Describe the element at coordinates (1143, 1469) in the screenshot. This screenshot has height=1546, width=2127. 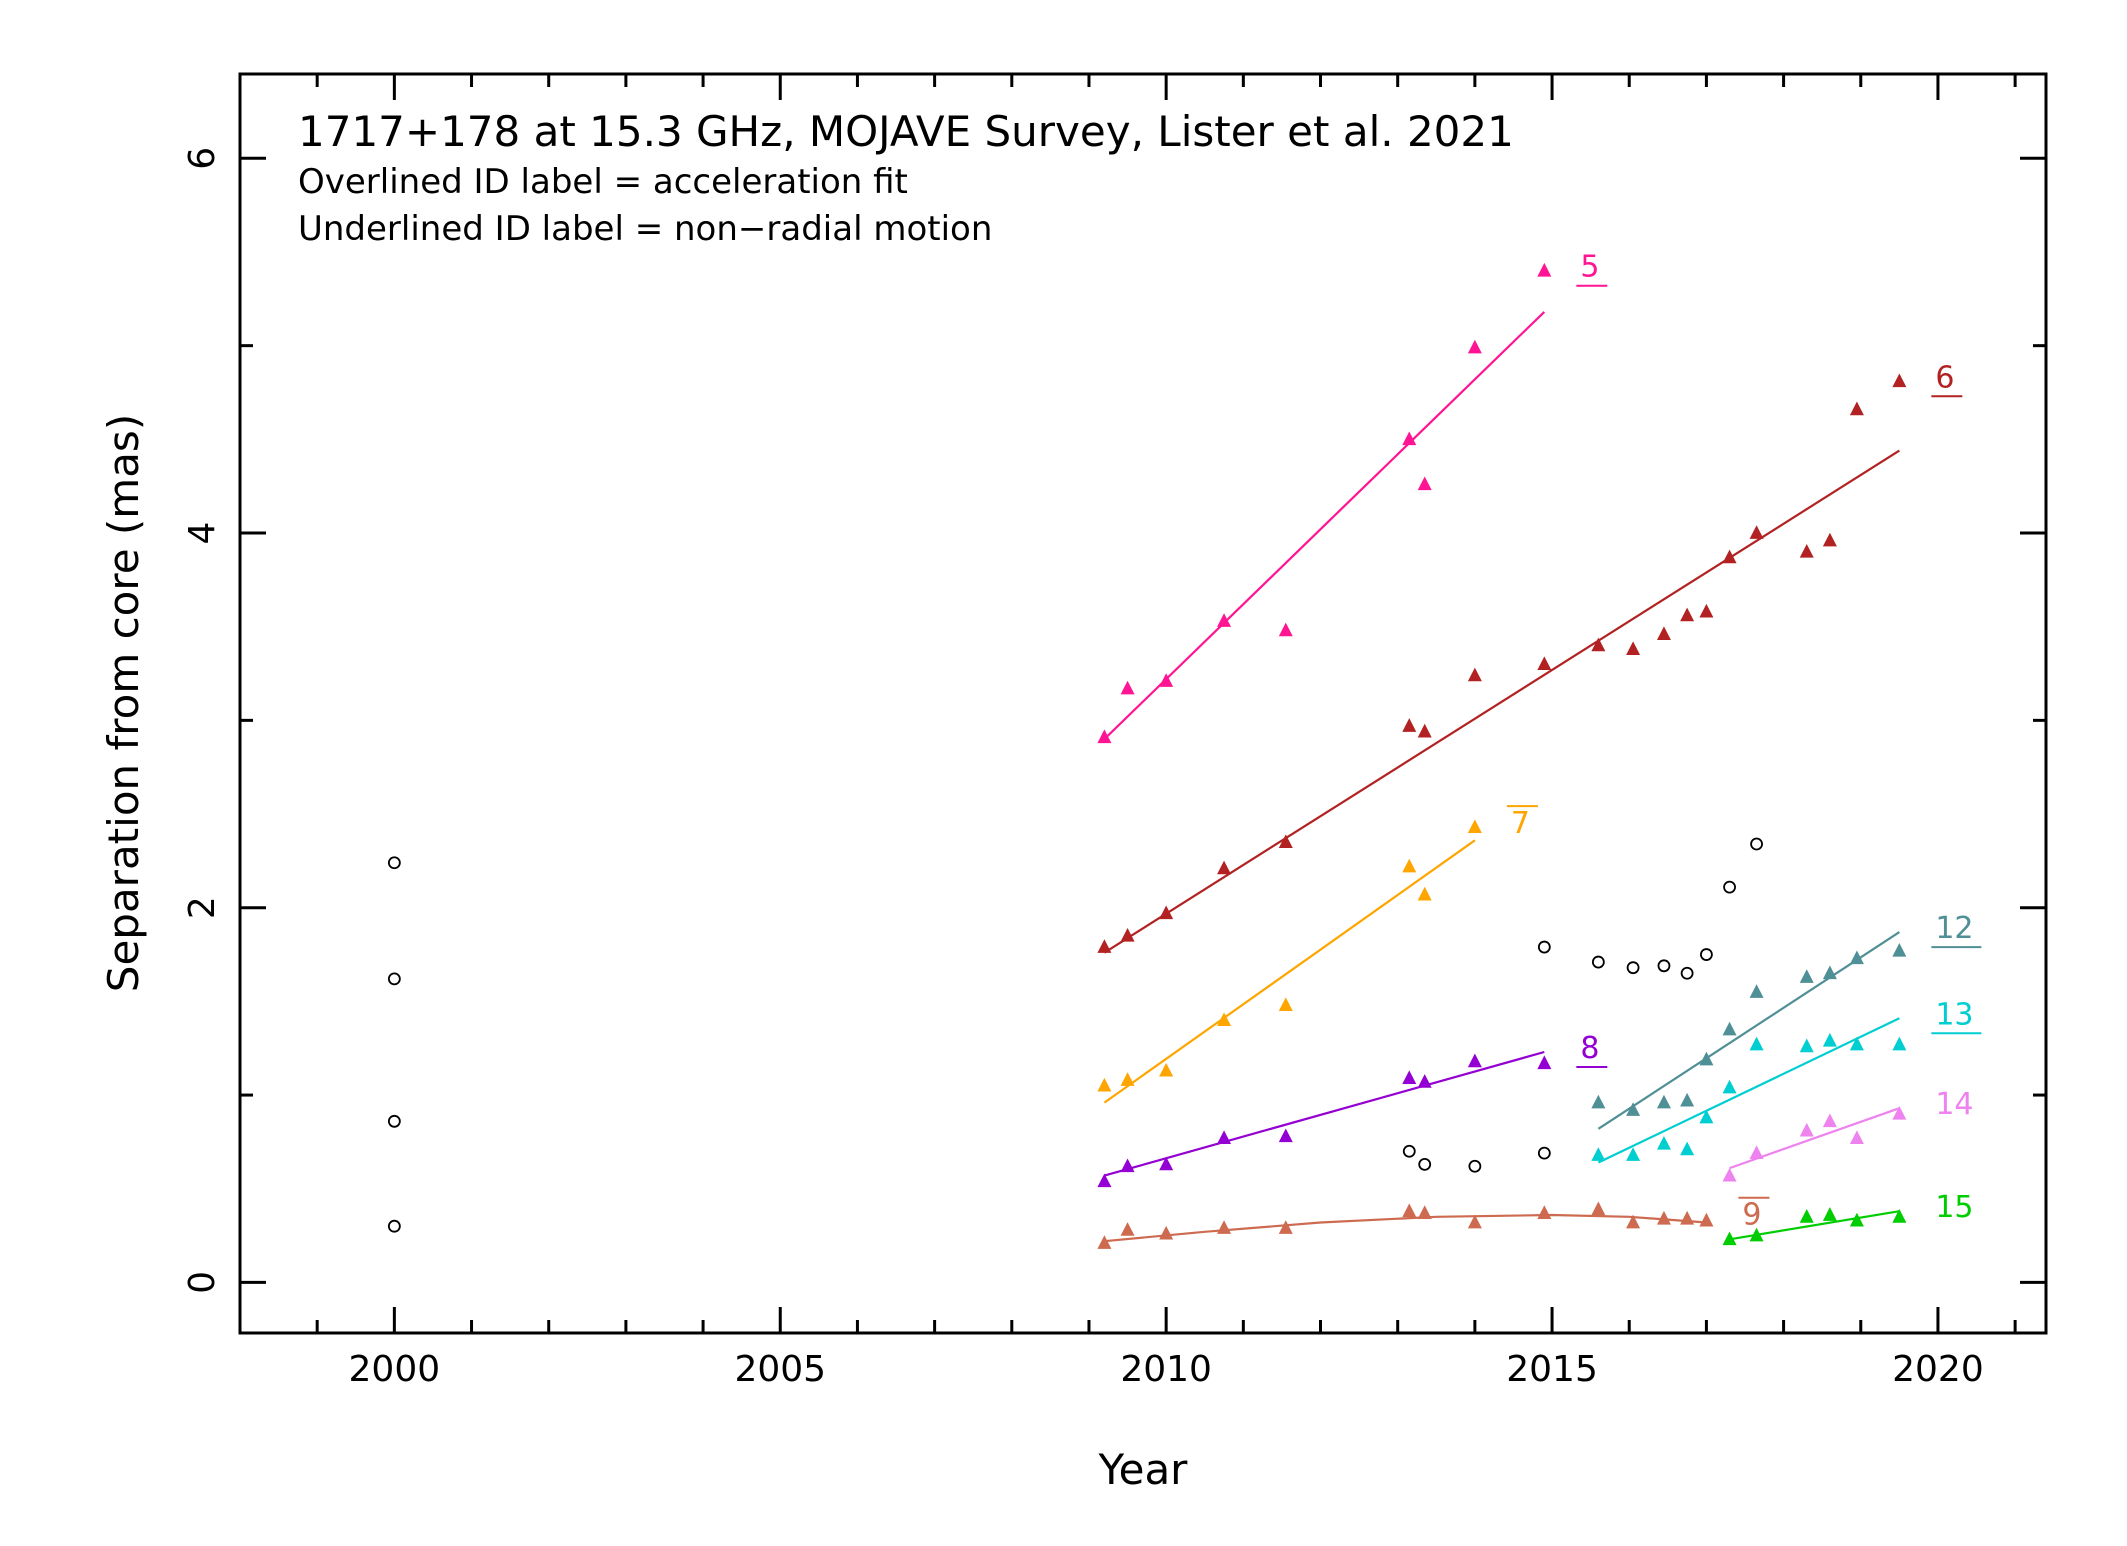
I see `x-axis-label: Year` at that location.